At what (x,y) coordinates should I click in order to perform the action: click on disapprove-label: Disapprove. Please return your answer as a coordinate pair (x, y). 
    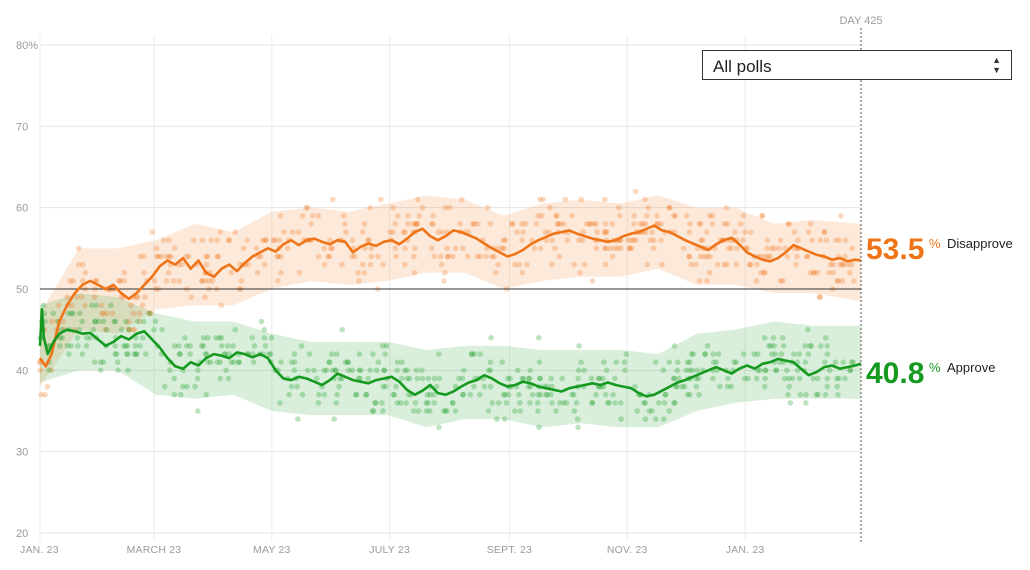
    Looking at the image, I should click on (980, 243).